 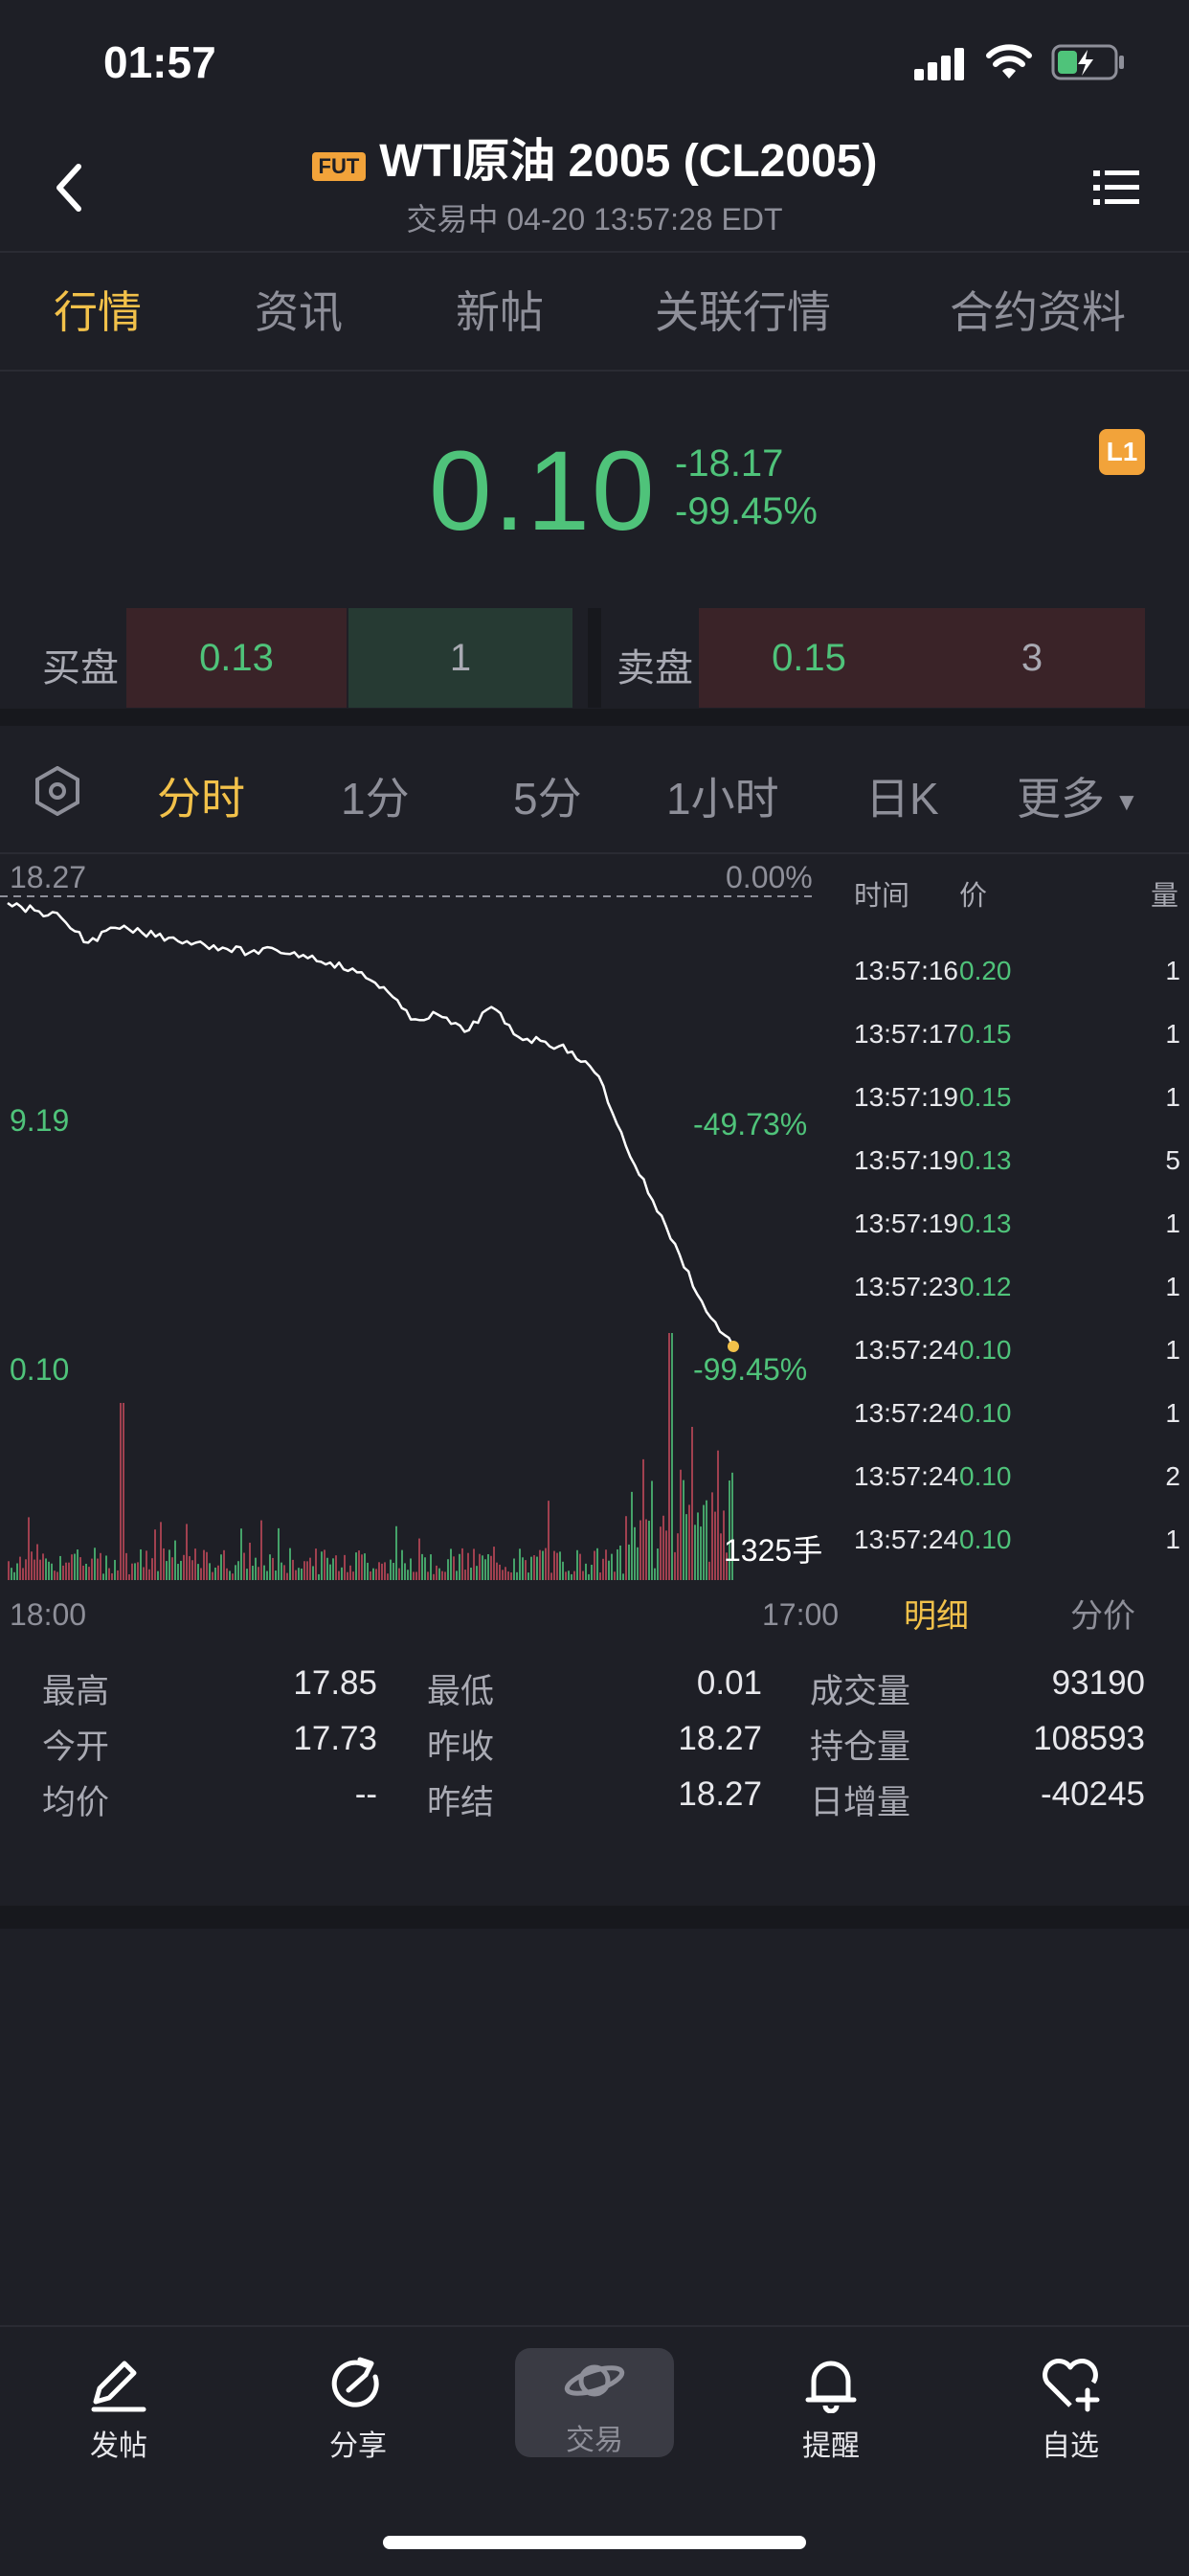 I want to click on nav-post: 发帖, so click(x=118, y=2410).